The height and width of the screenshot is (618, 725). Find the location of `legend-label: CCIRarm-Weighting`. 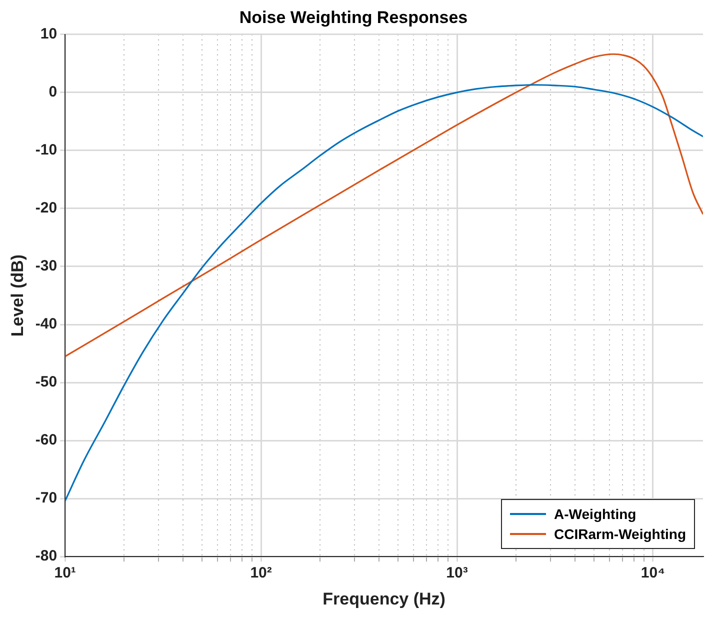

legend-label: CCIRarm-Weighting is located at coordinates (620, 534).